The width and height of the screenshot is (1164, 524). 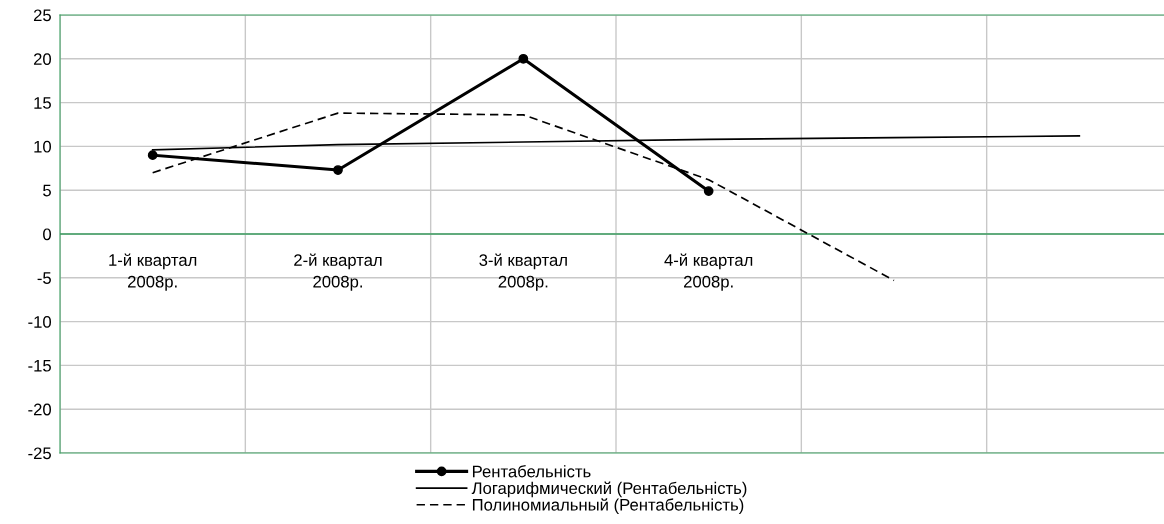 I want to click on x-tick-label: 1-й квартал 2008р., so click(x=153, y=272).